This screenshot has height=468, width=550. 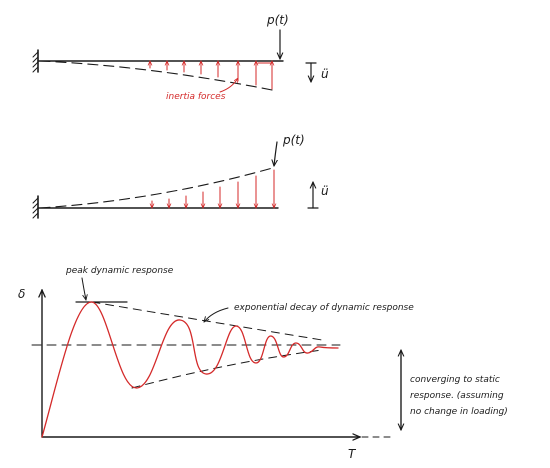 What do you see at coordinates (277, 20) in the screenshot?
I see `top-load-label: p(t)` at bounding box center [277, 20].